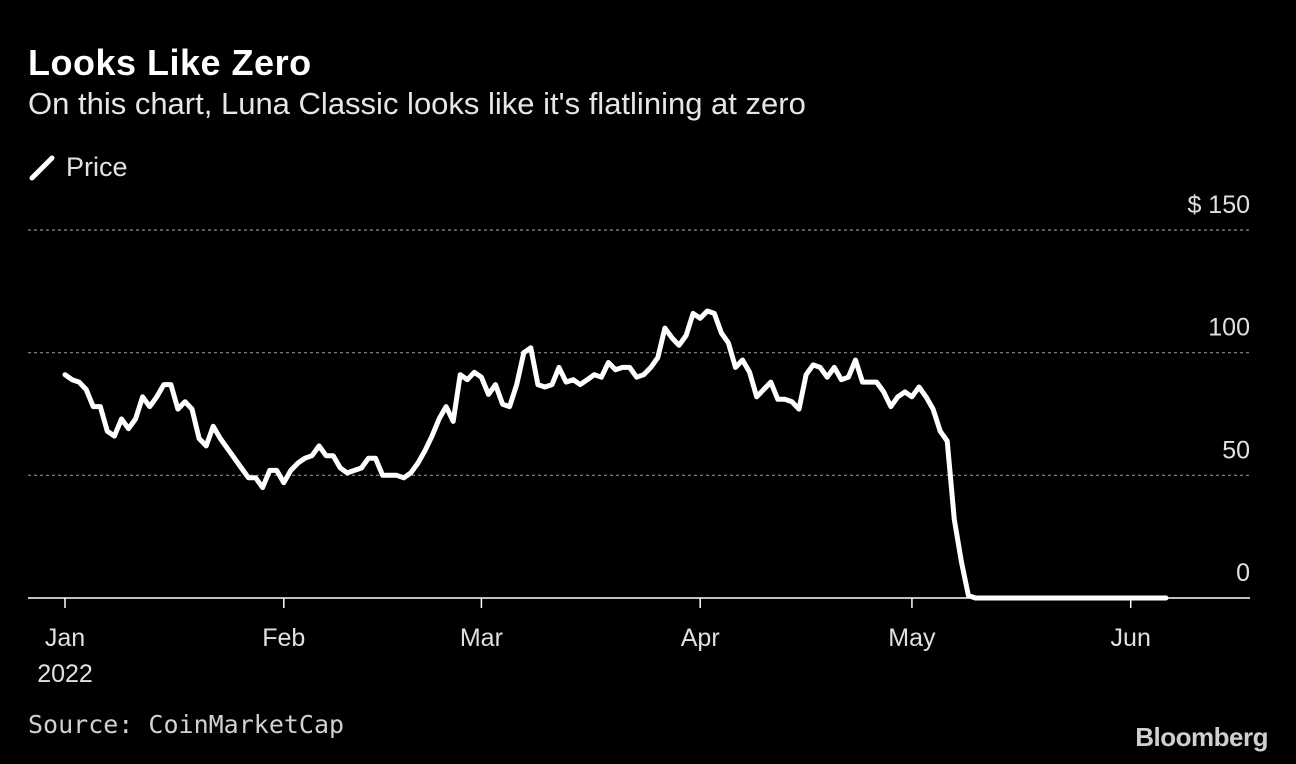  Describe the element at coordinates (1236, 450) in the screenshot. I see `y-tick-label: 50` at that location.